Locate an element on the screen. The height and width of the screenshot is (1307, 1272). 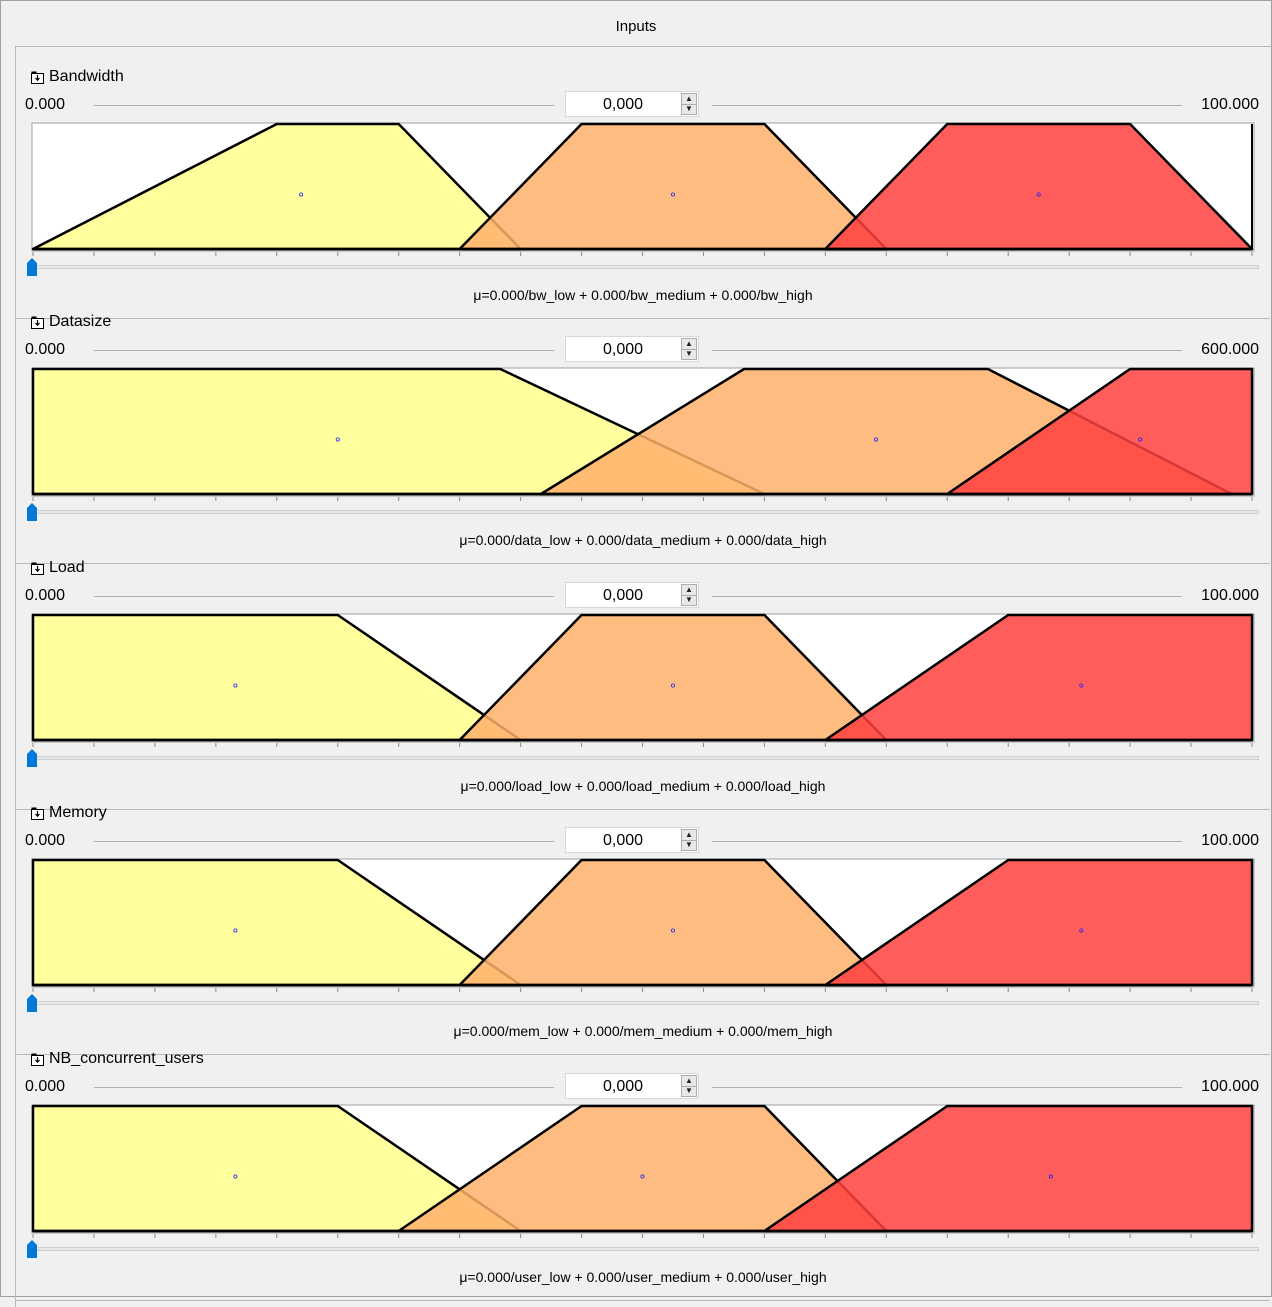
centroid-data_medium is located at coordinates (876, 439).